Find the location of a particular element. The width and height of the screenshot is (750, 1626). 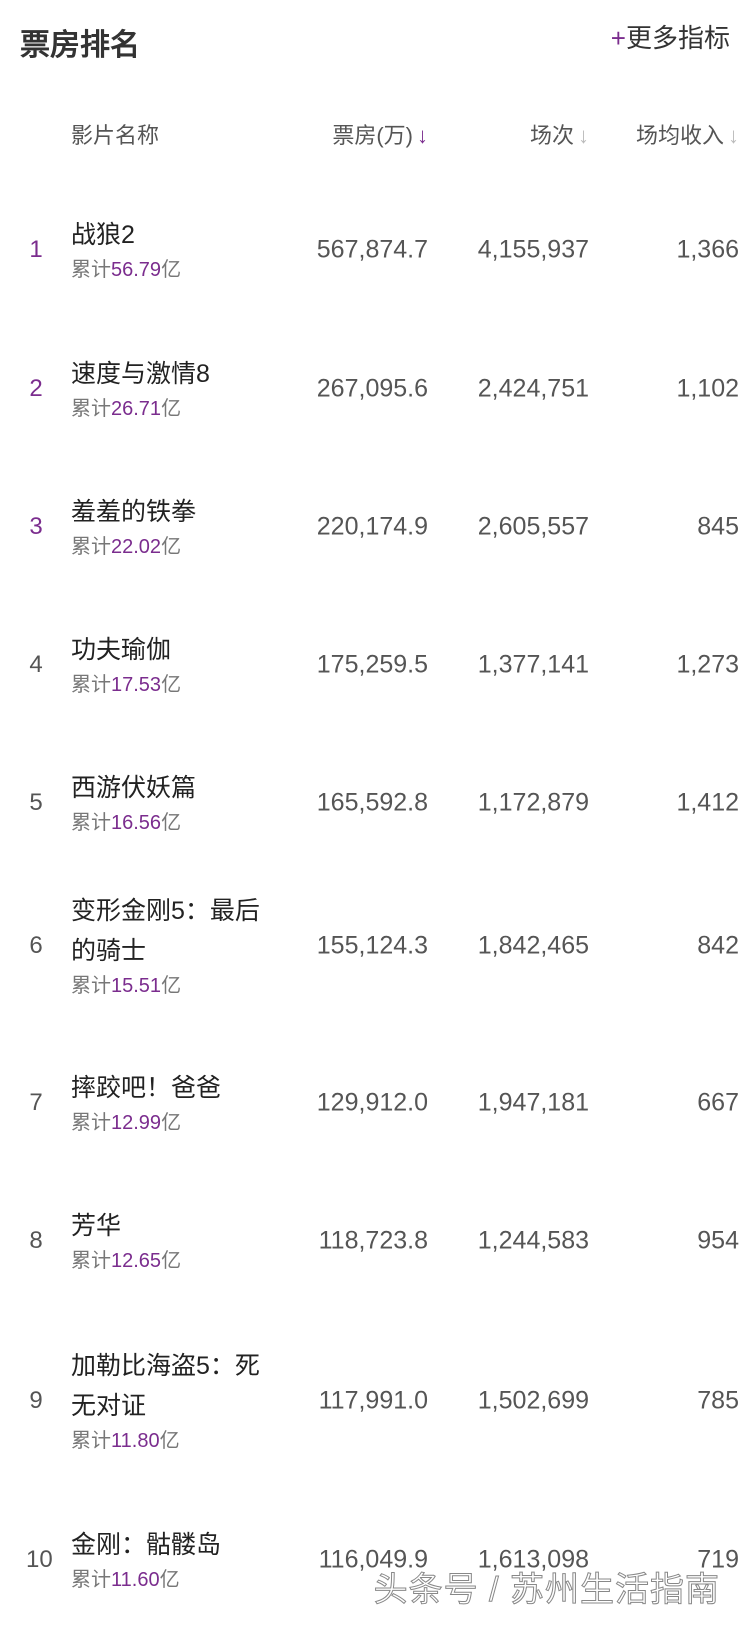

cumulative-total: 累计12.65亿 is located at coordinates (166, 1261).